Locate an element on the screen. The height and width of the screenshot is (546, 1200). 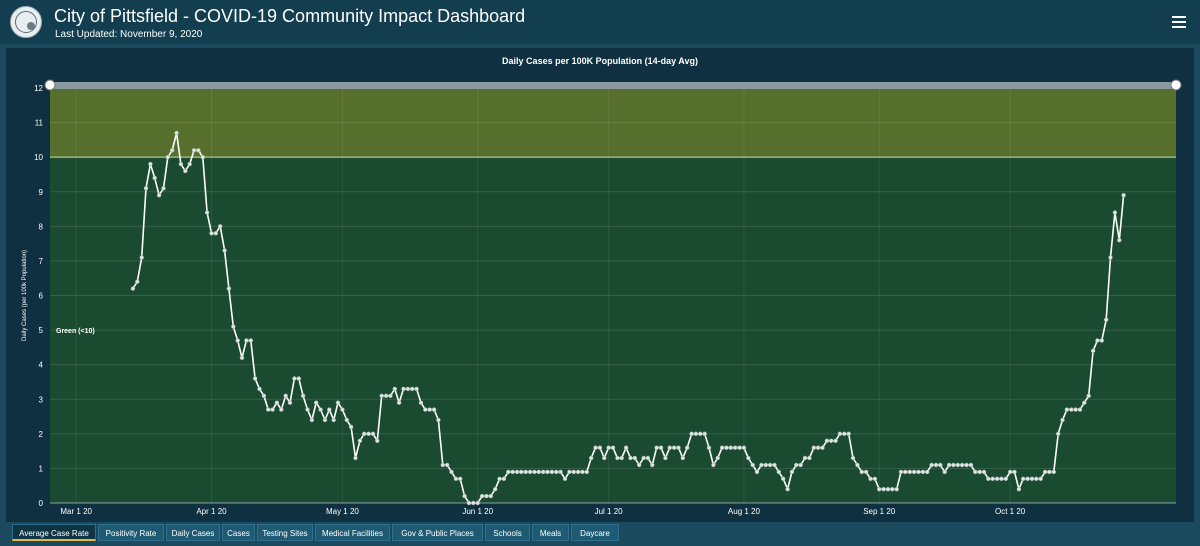
y-tick-label: 6 is located at coordinates (41, 296).